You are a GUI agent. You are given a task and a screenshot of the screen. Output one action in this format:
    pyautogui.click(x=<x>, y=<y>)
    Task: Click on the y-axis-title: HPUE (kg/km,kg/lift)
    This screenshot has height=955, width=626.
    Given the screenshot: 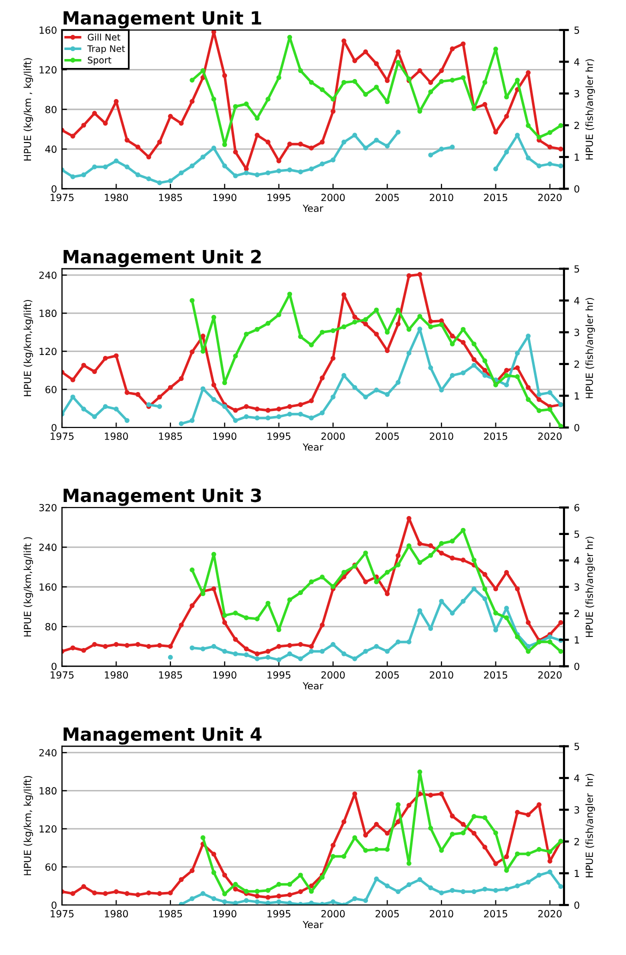 What is the action you would take?
    pyautogui.click(x=29, y=348)
    